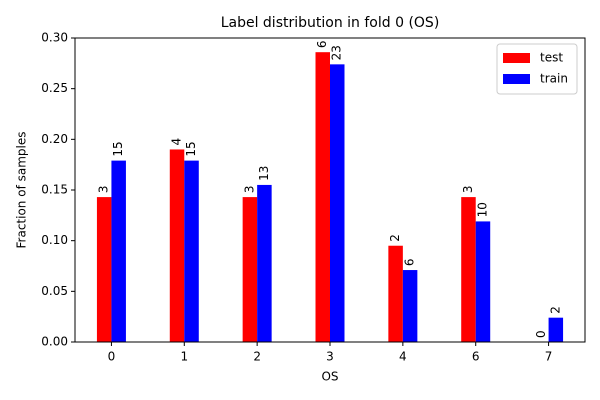 This screenshot has height=400, width=600. What do you see at coordinates (54, 38) in the screenshot?
I see `y-tick-label: 0.30` at bounding box center [54, 38].